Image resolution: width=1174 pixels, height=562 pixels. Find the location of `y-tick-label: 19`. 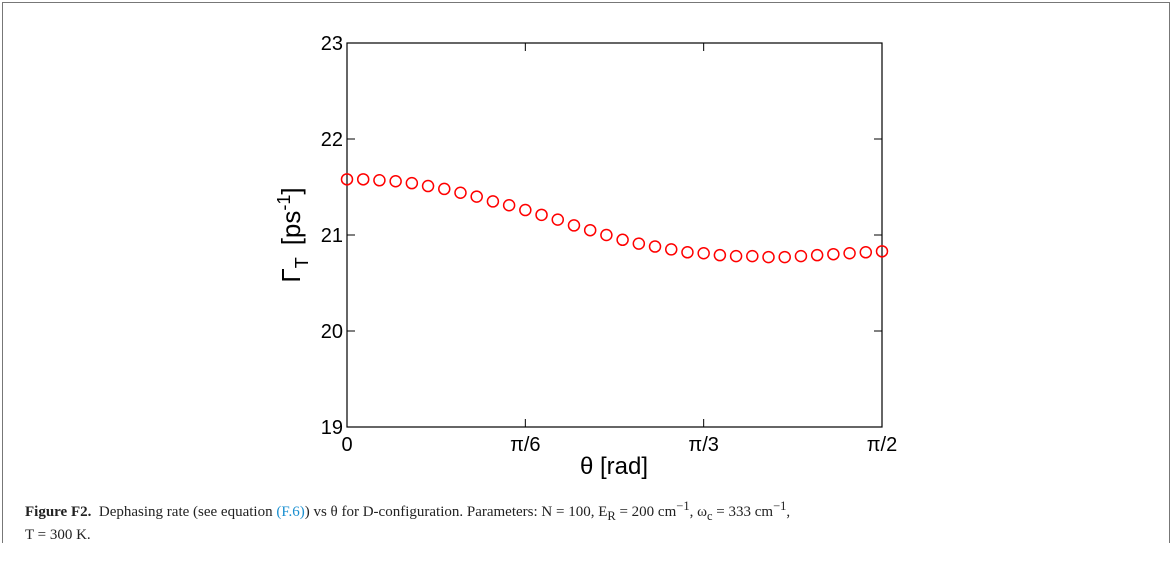

y-tick-label: 19 is located at coordinates (332, 428).